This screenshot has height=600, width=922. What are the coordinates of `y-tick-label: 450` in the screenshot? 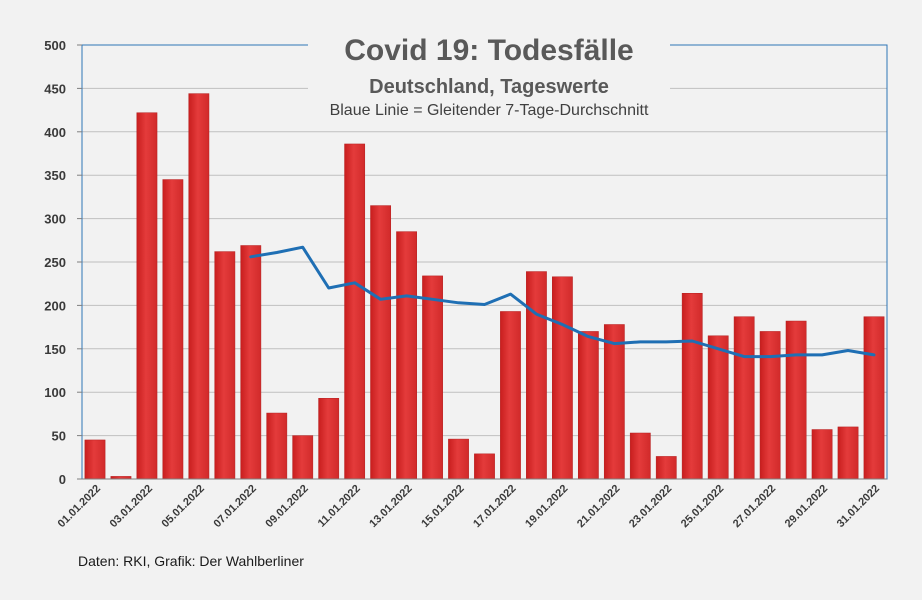 It's located at (55, 88).